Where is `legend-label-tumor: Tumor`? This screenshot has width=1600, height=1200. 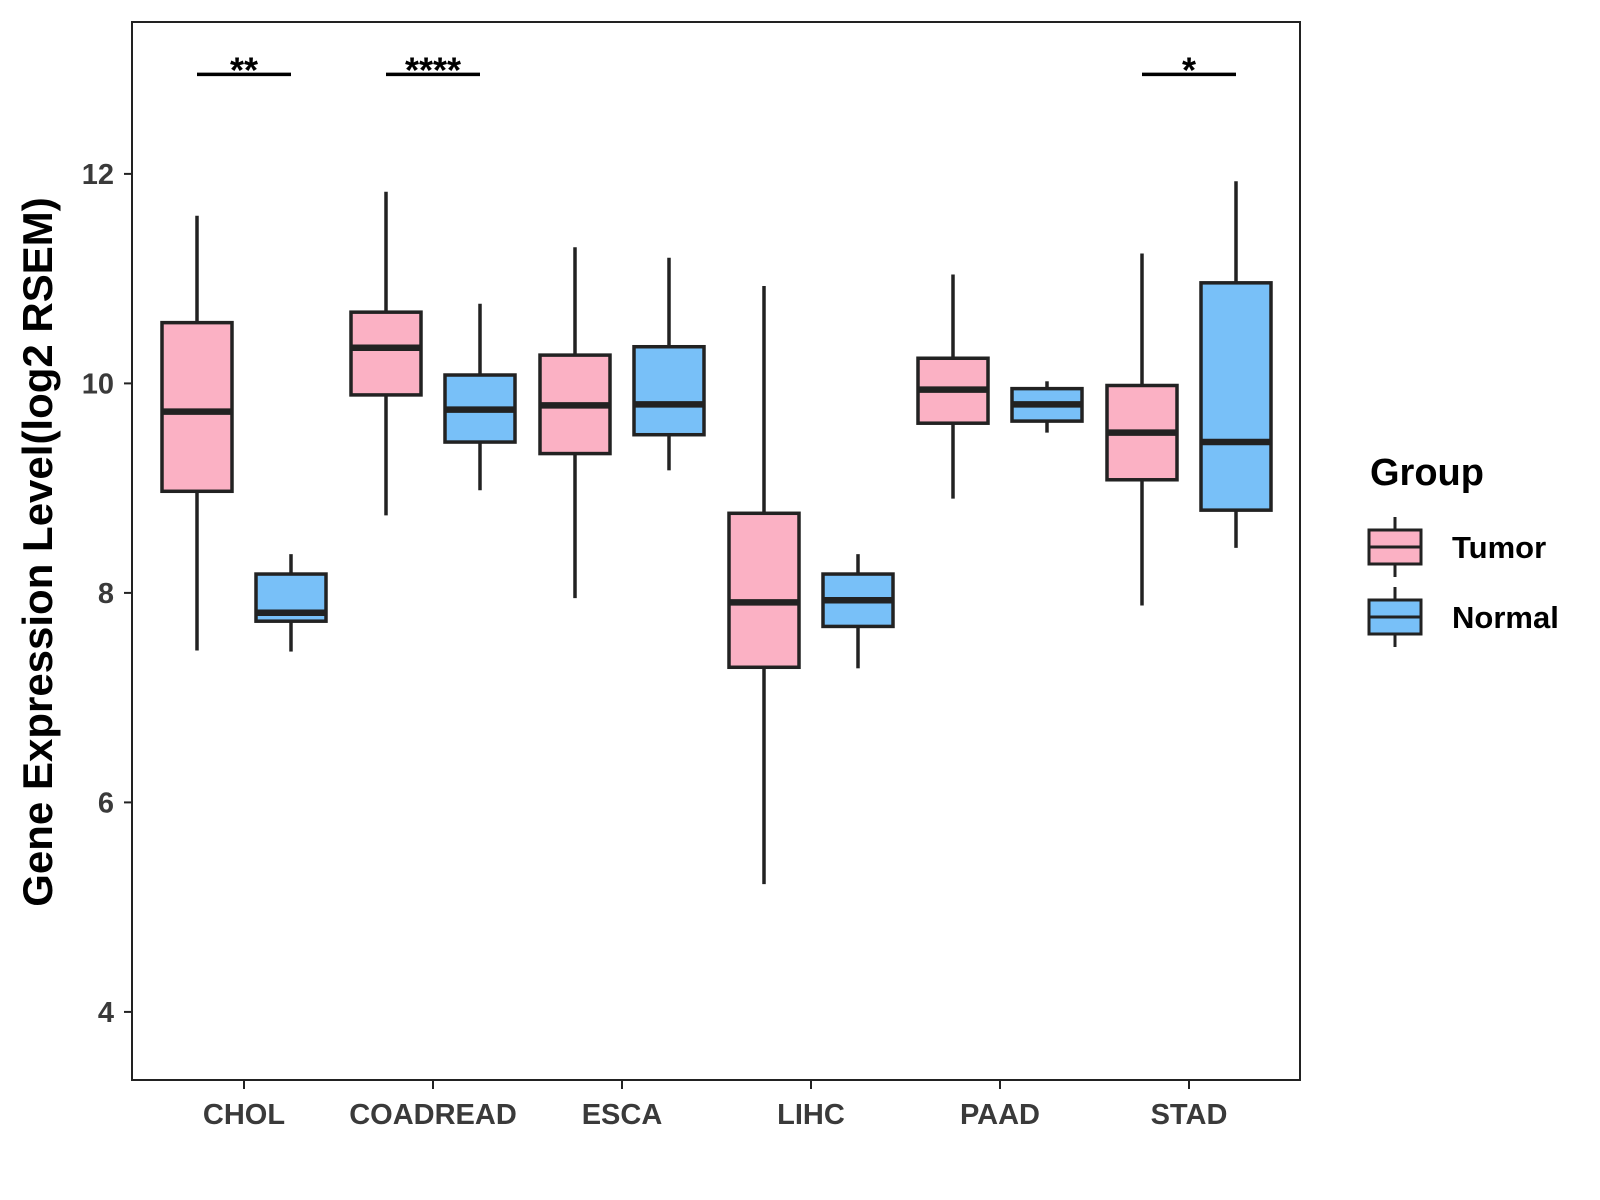
legend-label-tumor: Tumor is located at coordinates (1499, 547).